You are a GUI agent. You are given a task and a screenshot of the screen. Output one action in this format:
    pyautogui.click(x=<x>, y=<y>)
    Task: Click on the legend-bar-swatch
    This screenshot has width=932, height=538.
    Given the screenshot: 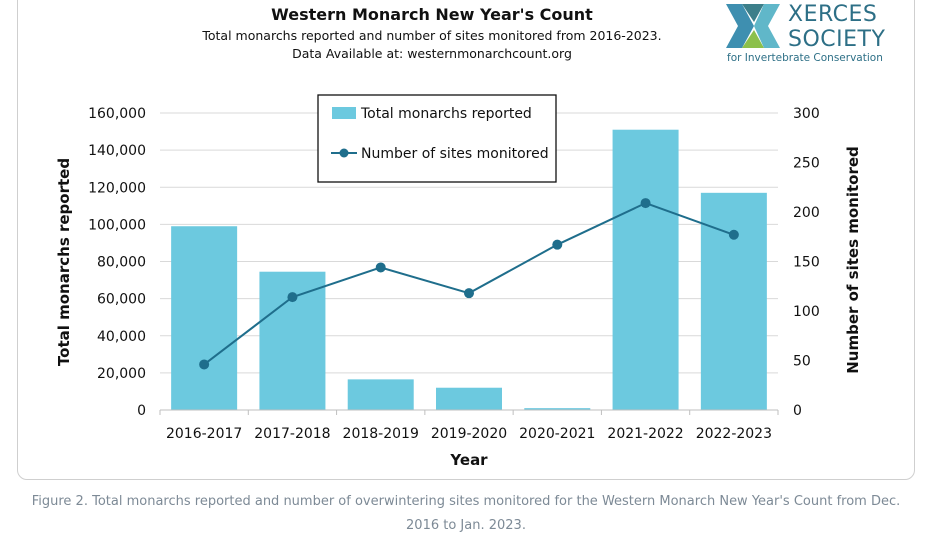 What is the action you would take?
    pyautogui.click(x=344, y=113)
    